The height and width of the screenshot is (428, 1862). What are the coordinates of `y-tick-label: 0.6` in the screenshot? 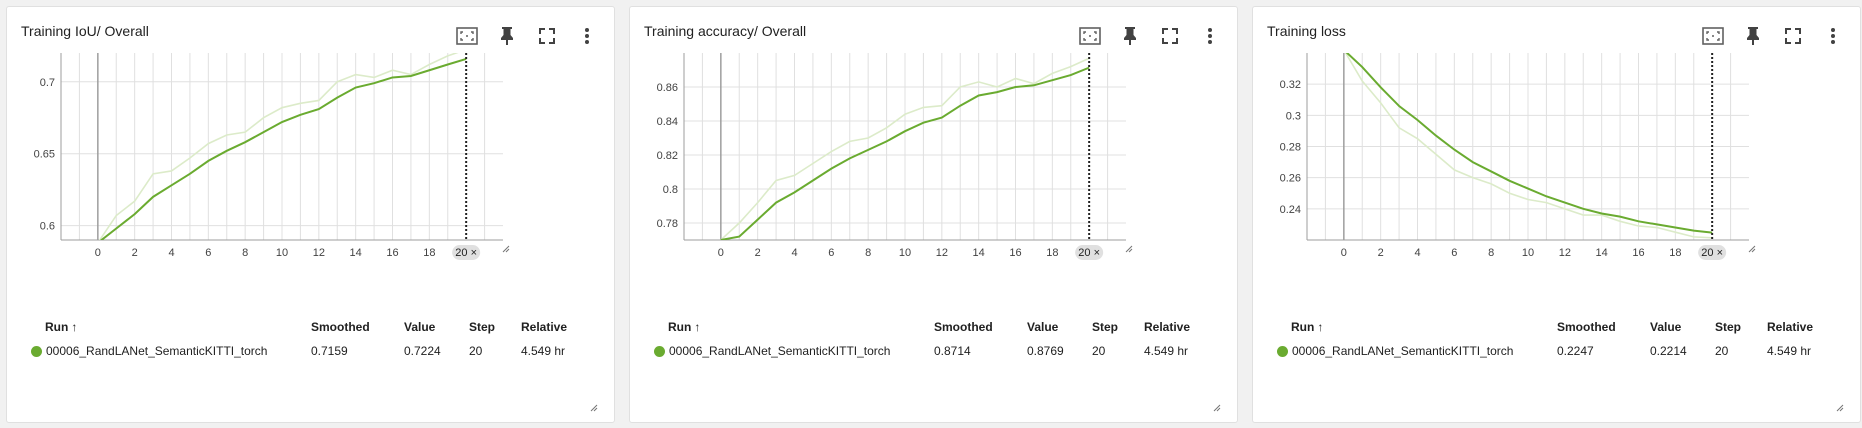 It's located at (47, 227).